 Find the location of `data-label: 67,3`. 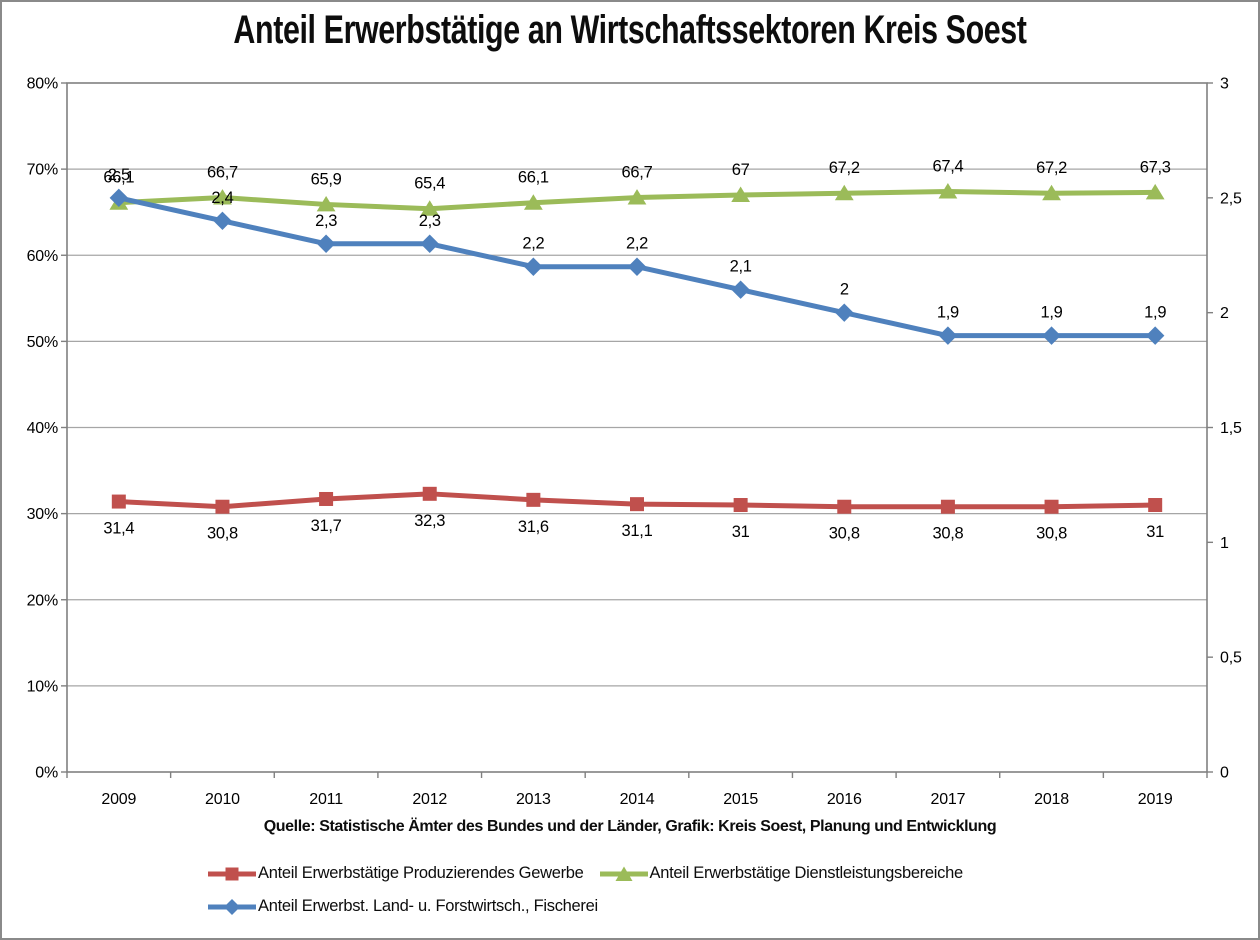

data-label: 67,3 is located at coordinates (1155, 167).